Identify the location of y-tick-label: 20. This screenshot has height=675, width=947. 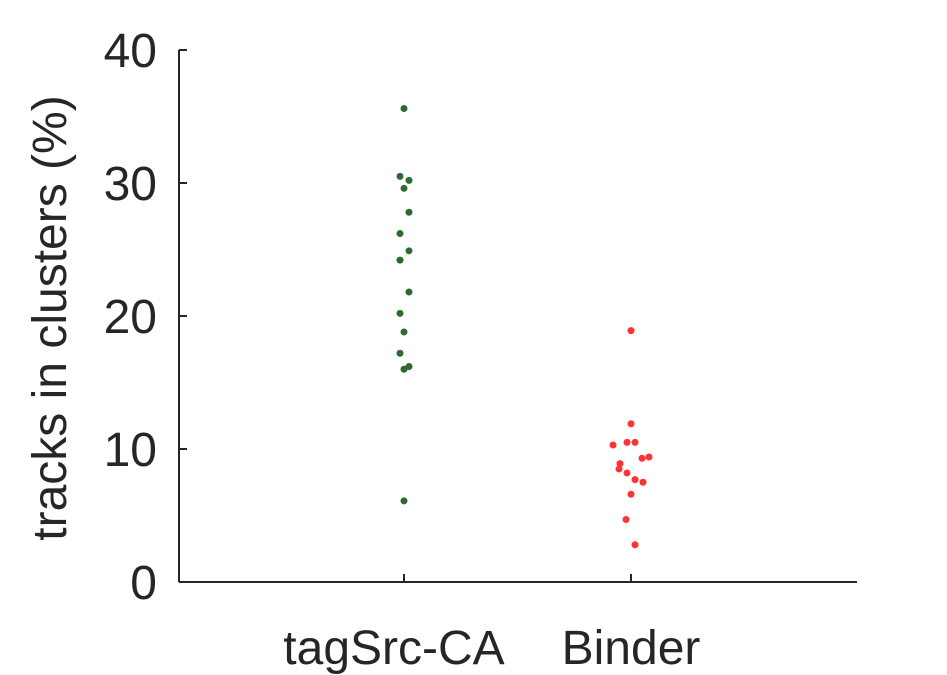
(130, 317).